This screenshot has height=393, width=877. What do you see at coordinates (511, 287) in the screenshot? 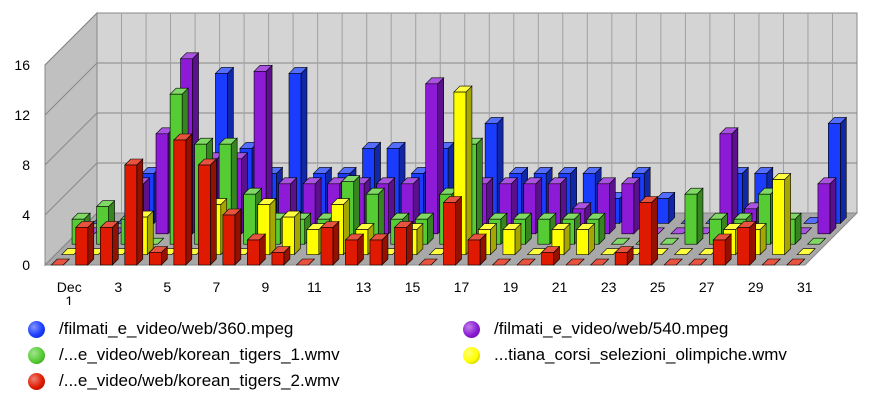
I see `x-tick-label: 19` at bounding box center [511, 287].